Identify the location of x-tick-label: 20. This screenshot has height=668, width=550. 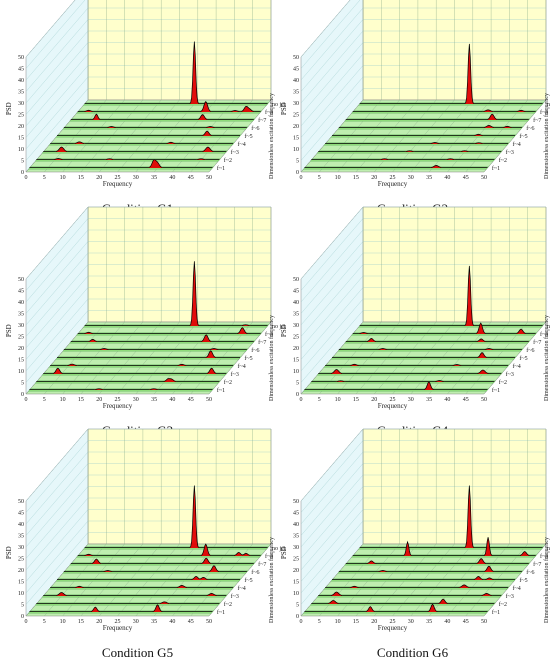
(374, 622).